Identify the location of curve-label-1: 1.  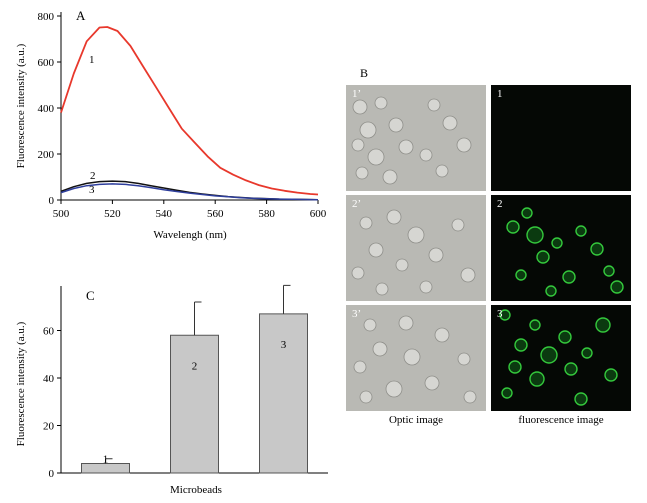
(92, 60).